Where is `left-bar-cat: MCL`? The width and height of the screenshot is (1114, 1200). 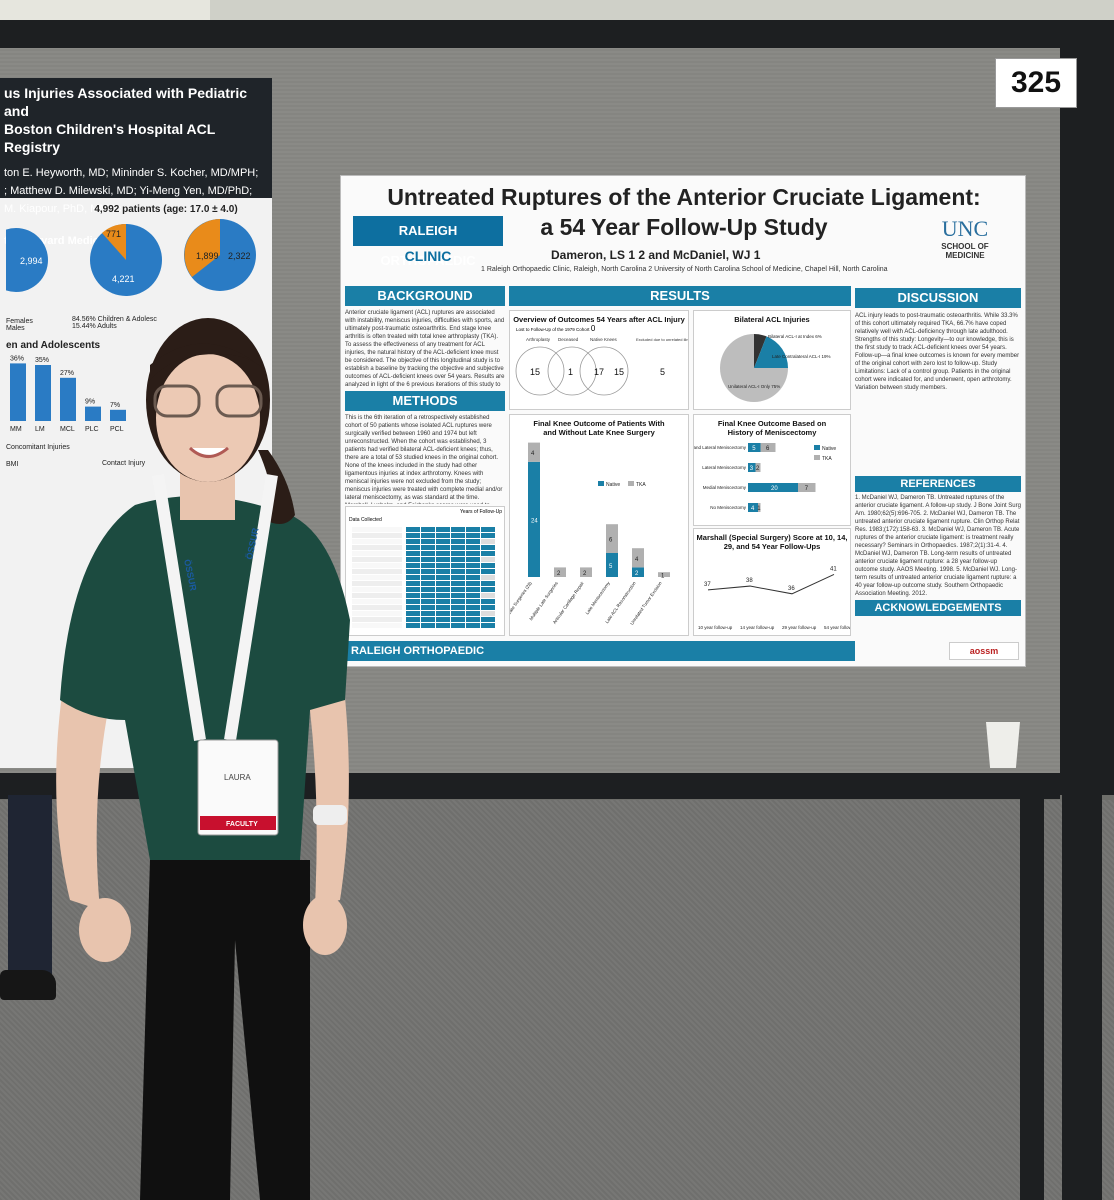 left-bar-cat: MCL is located at coordinates (67, 429).